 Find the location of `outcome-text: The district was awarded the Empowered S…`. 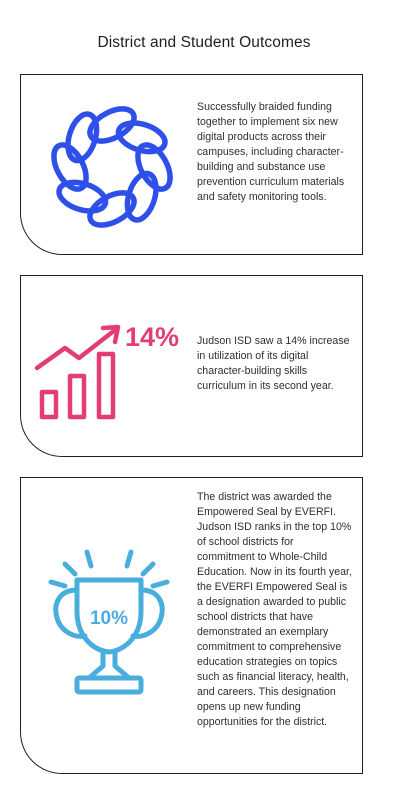

outcome-text: The district was awarded the Empowered S… is located at coordinates (274, 610).